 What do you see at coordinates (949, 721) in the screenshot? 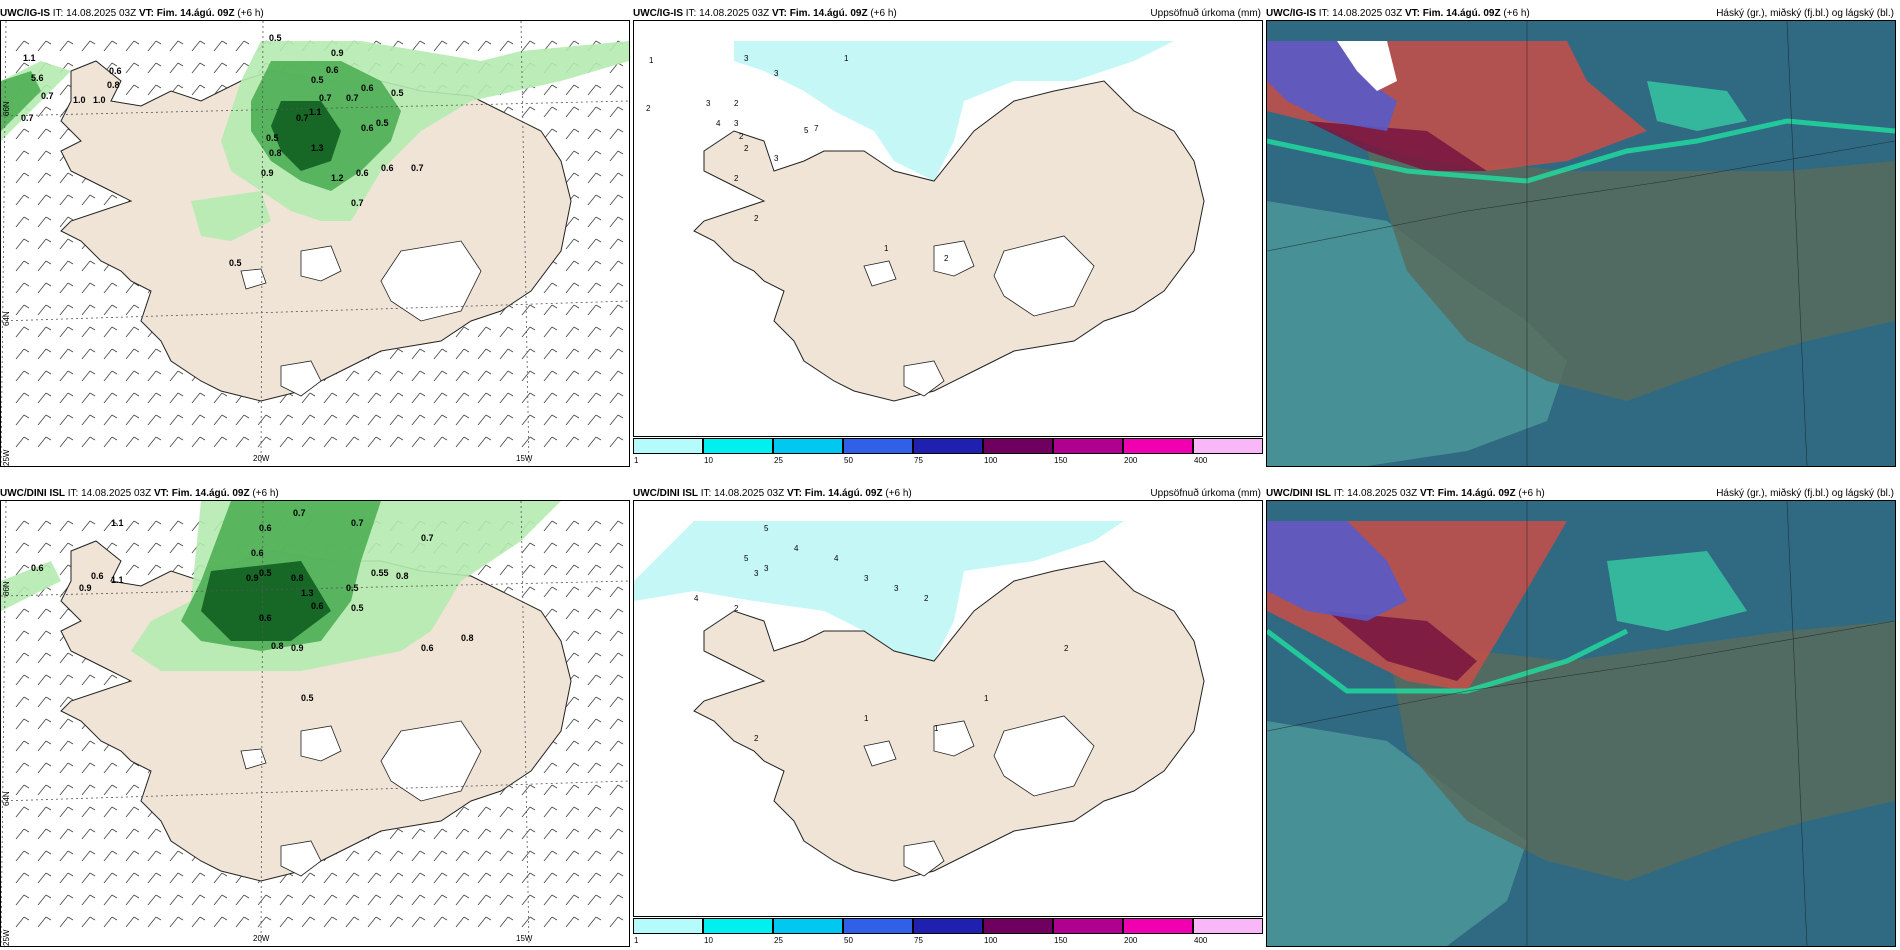
I see `iceland-land` at bounding box center [949, 721].